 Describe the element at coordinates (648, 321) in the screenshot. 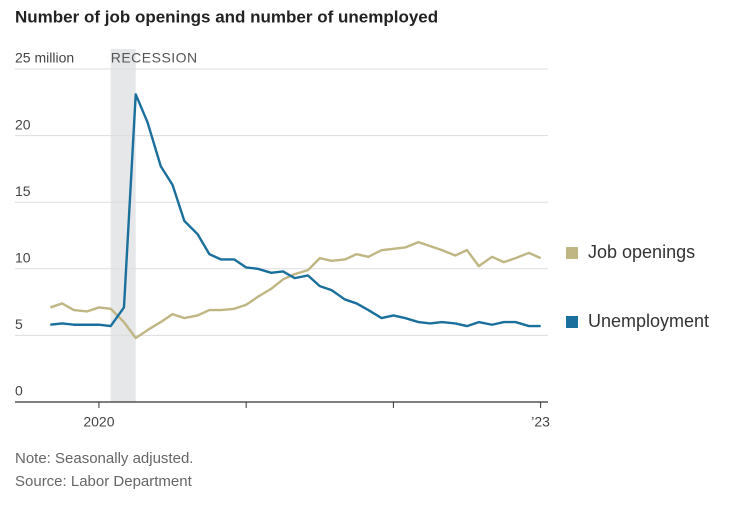

I see `legend-label: Unemployment` at that location.